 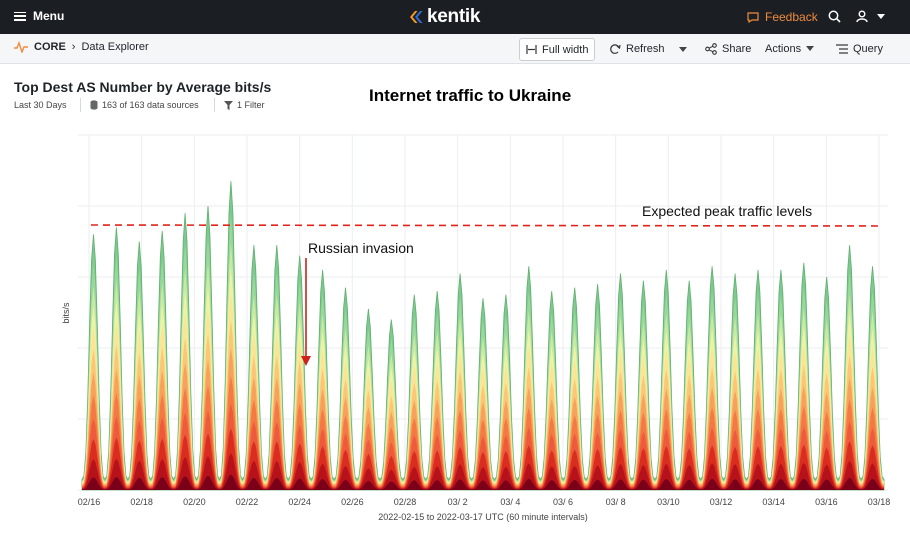 What do you see at coordinates (405, 502) in the screenshot?
I see `x-tick-label: 02/28` at bounding box center [405, 502].